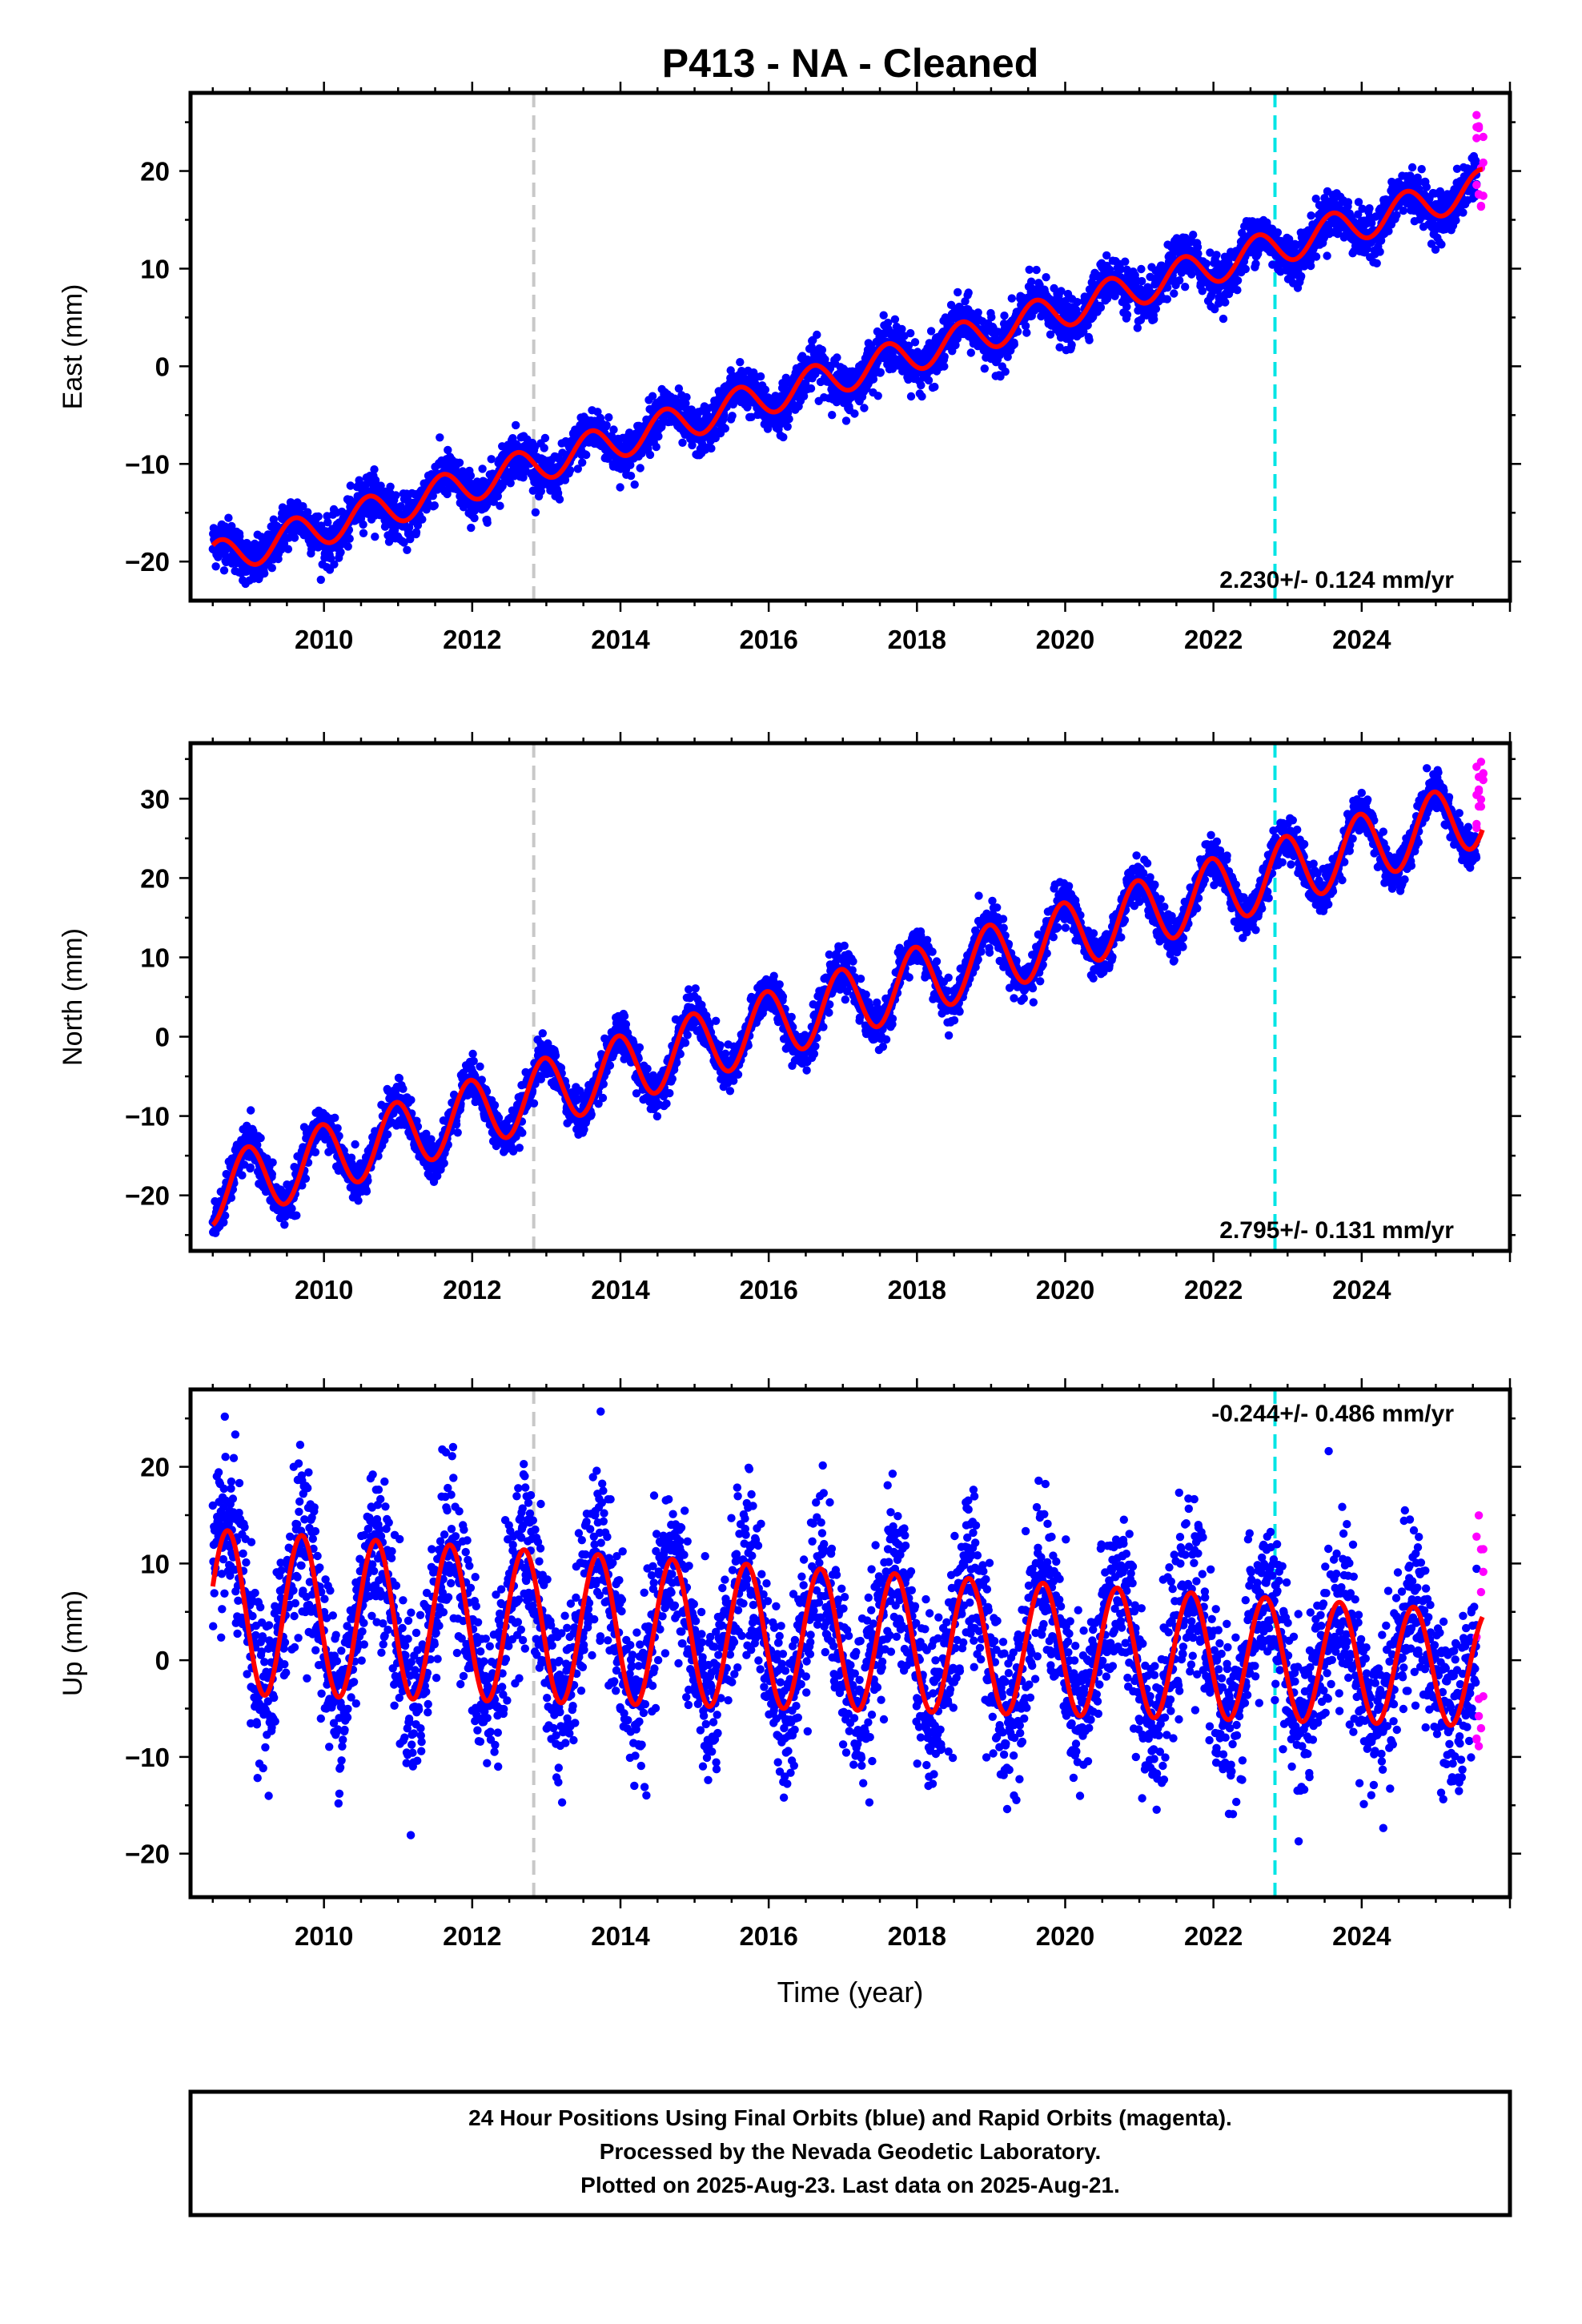  I want to click on y-tick-label: −10, so click(147, 464).